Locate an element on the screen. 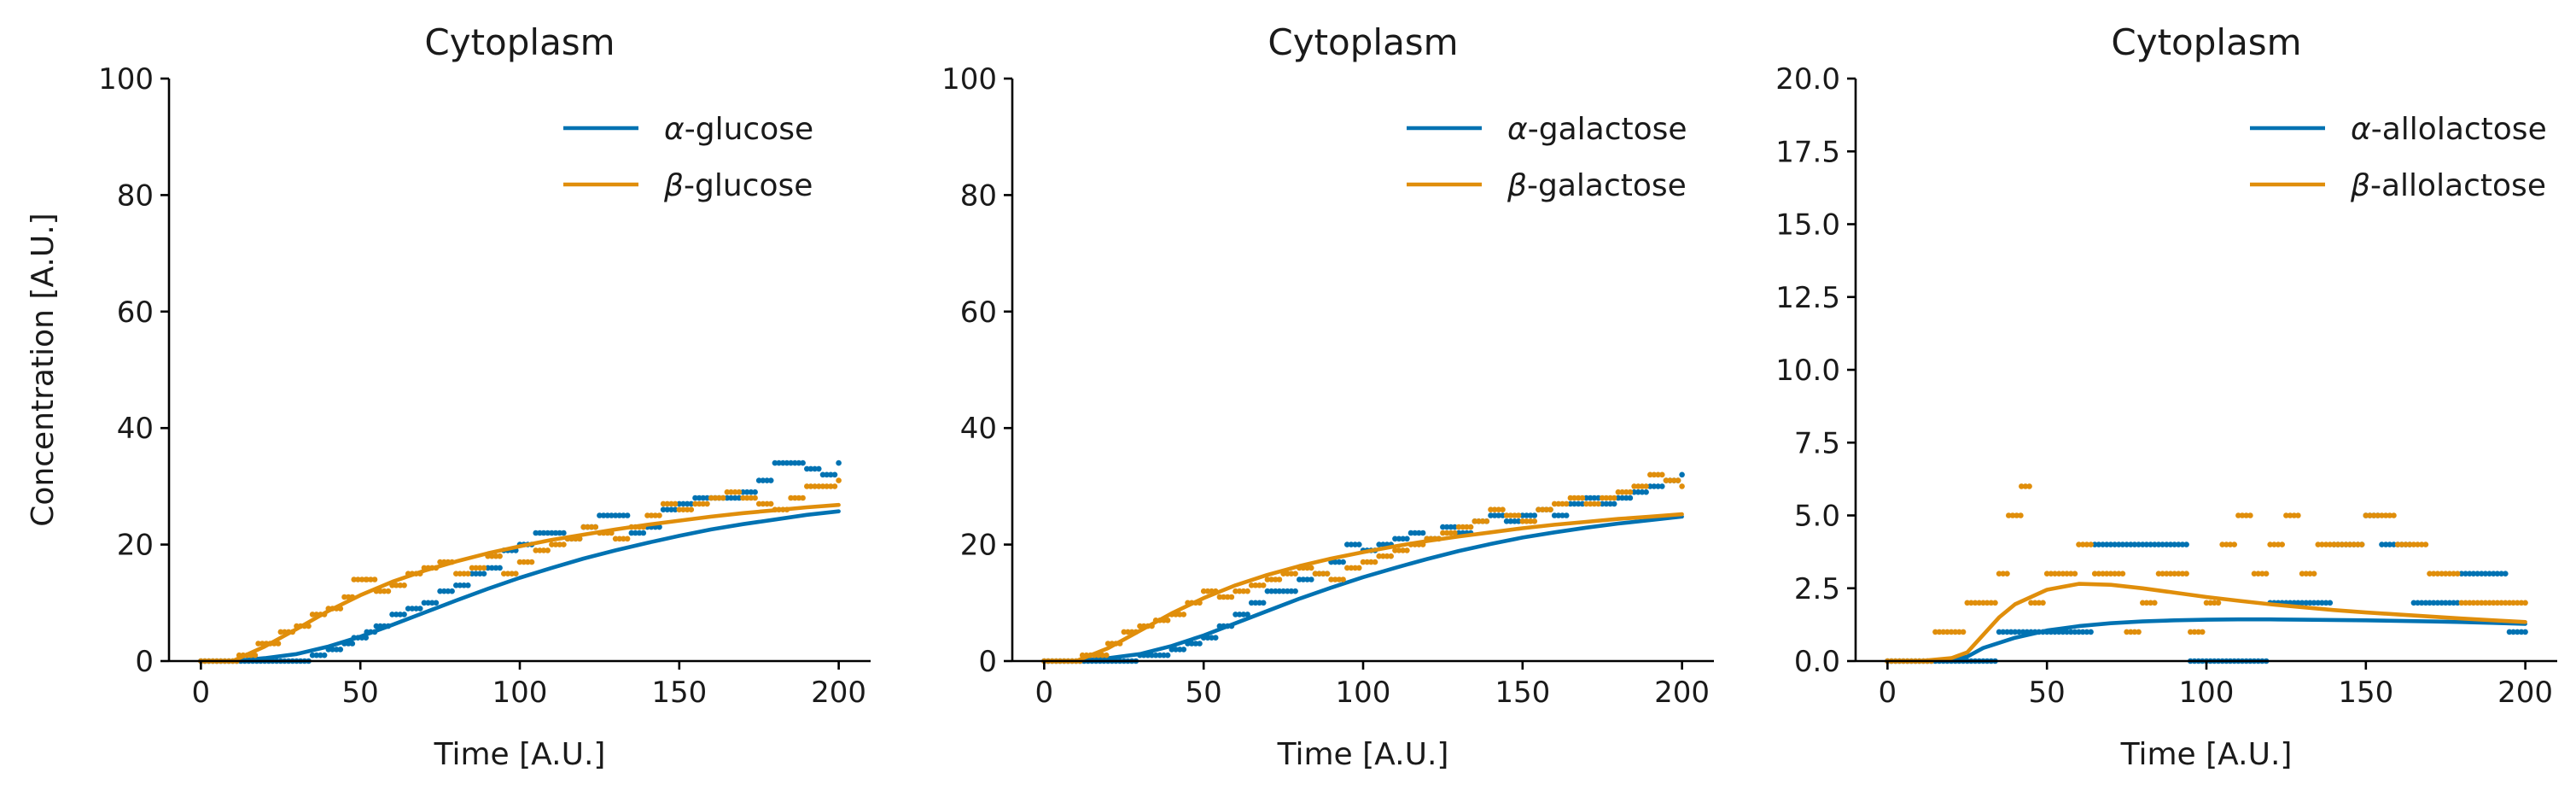  chart-3-y-tick-label: 2.5 is located at coordinates (1817, 589).